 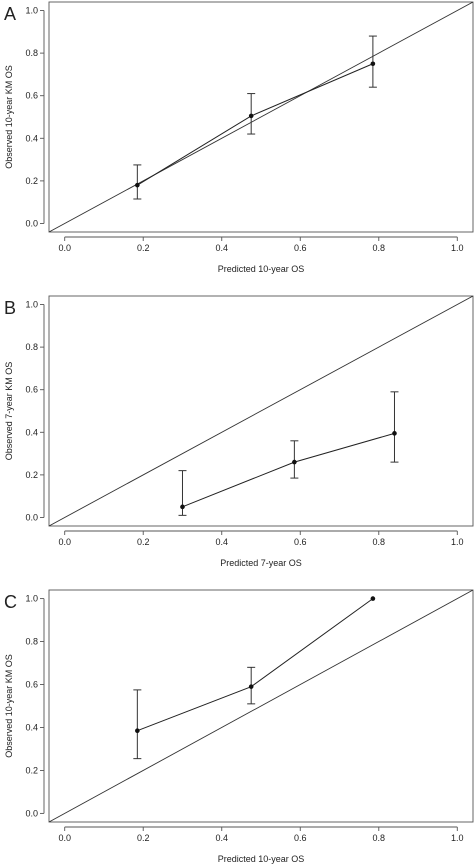 What do you see at coordinates (10, 308) in the screenshot?
I see `panel-letter: B` at bounding box center [10, 308].